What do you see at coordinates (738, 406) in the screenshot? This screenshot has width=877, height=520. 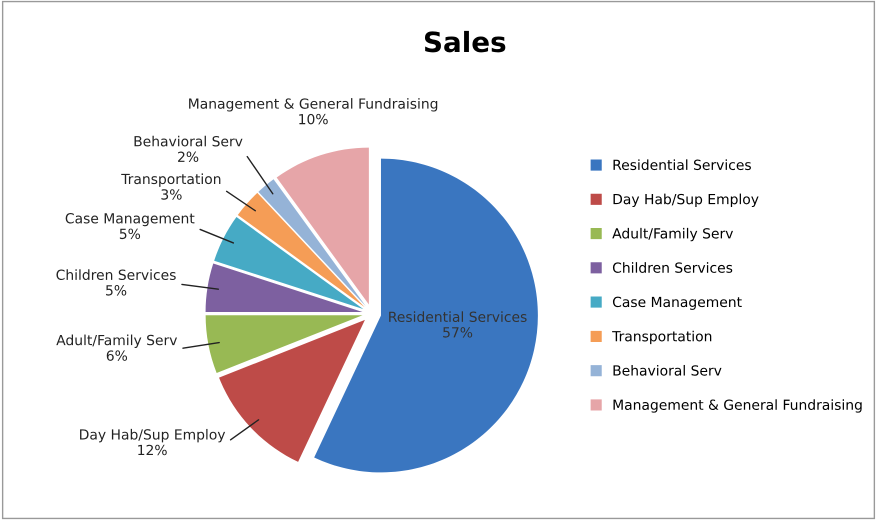 I see `legend-label: Management & General Fundraising` at bounding box center [738, 406].